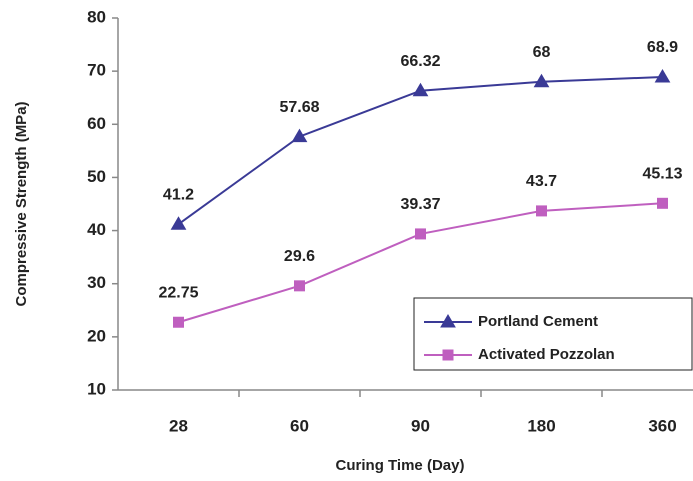 The width and height of the screenshot is (693, 481). What do you see at coordinates (96, 70) in the screenshot?
I see `y-tick-label: 70` at bounding box center [96, 70].